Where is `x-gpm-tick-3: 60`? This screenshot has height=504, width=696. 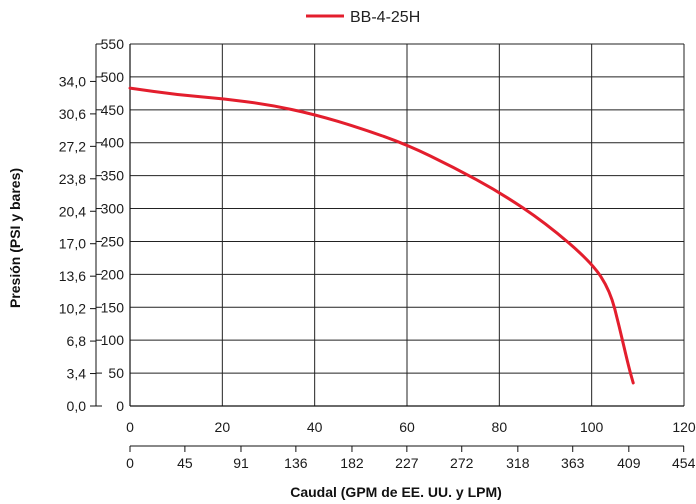
x-gpm-tick-3: 60 is located at coordinates (407, 427).